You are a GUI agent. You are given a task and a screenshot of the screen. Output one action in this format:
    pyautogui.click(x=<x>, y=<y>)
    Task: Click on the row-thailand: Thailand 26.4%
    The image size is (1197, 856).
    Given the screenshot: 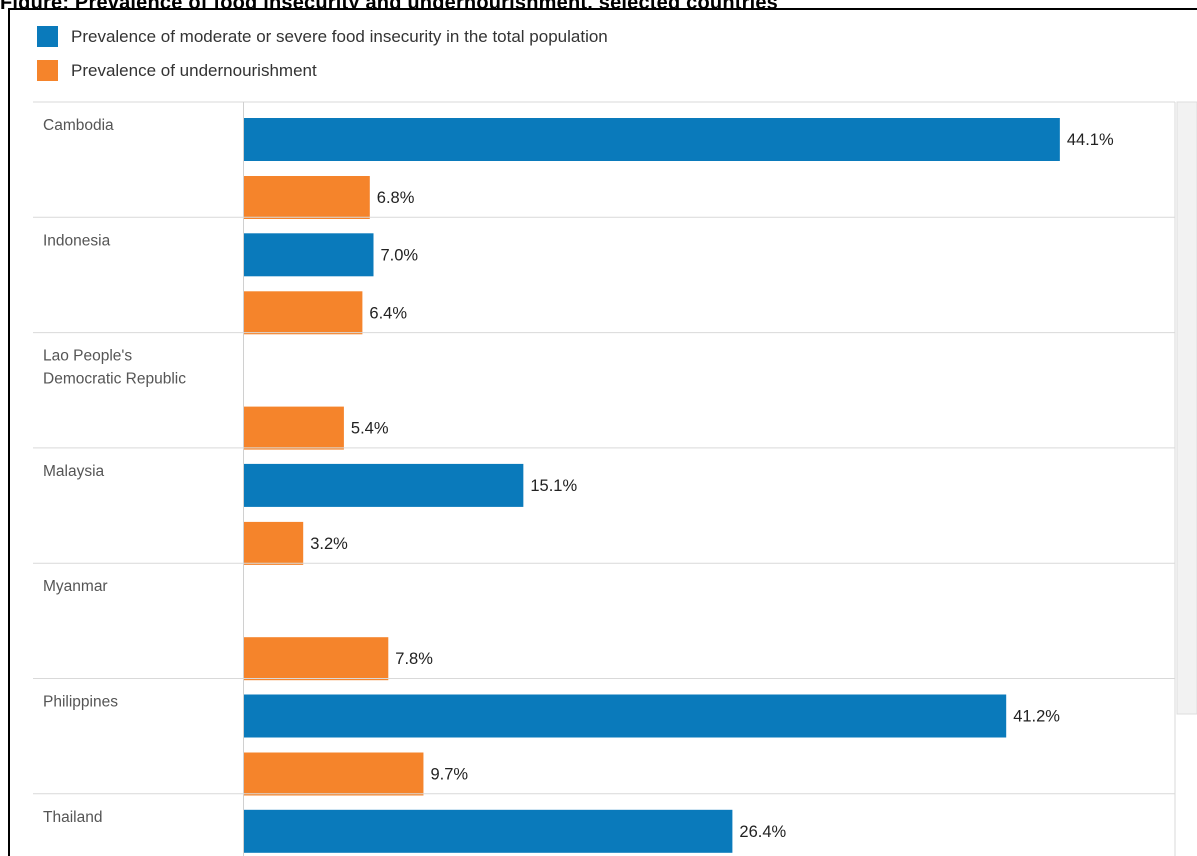 What is the action you would take?
    pyautogui.click(x=415, y=831)
    